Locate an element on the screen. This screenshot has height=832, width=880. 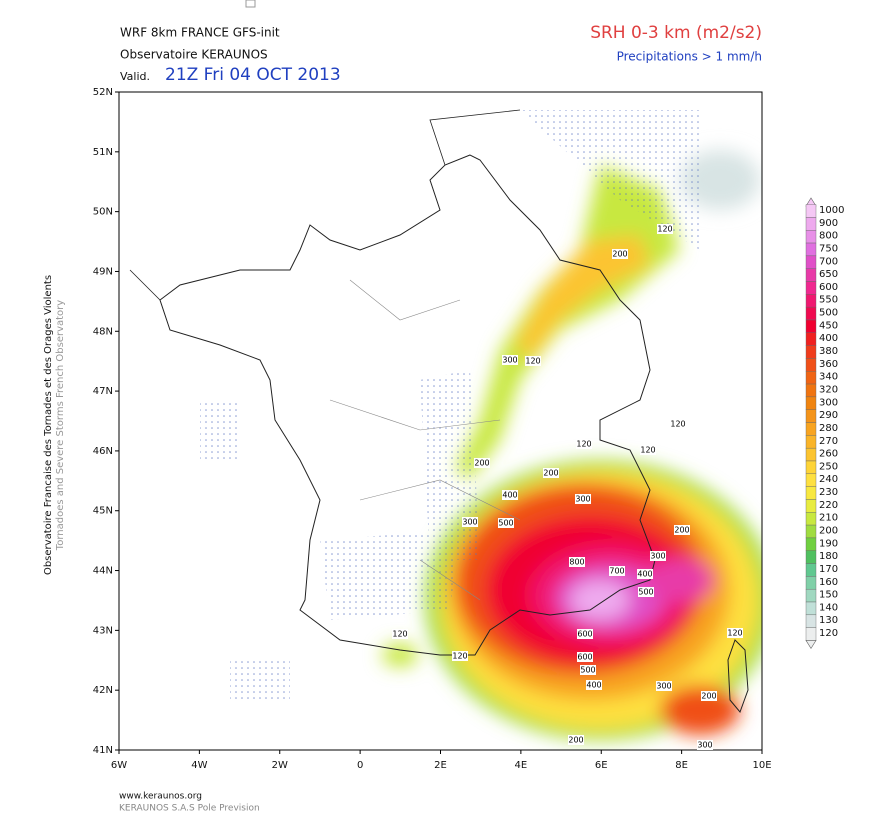
footer-url: www.keraunos.org is located at coordinates (160, 797).